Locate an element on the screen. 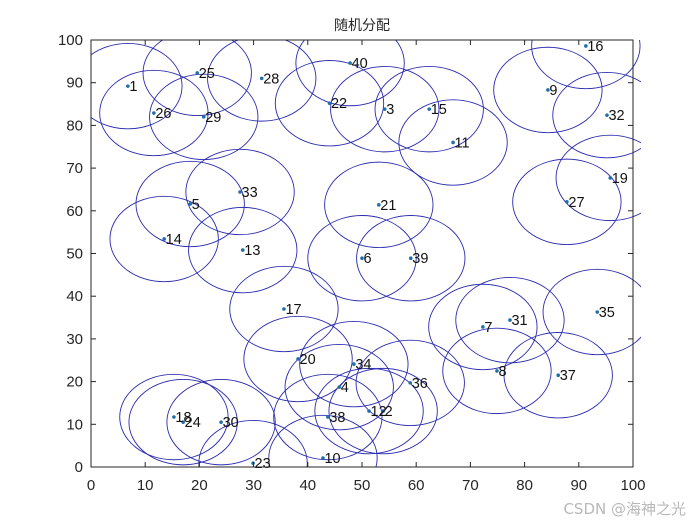 The height and width of the screenshot is (525, 700). x-tick-label: 40 is located at coordinates (307, 485).